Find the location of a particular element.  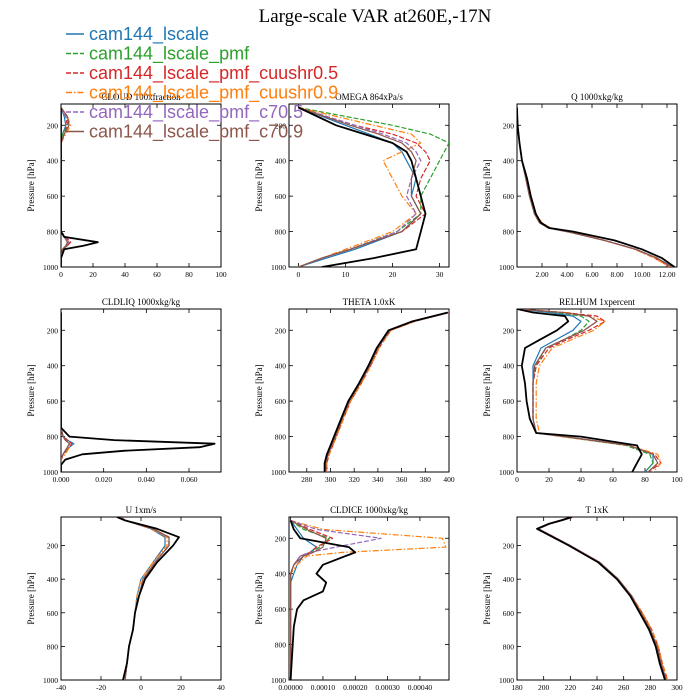

x-tick-label: -40 is located at coordinates (61, 687).